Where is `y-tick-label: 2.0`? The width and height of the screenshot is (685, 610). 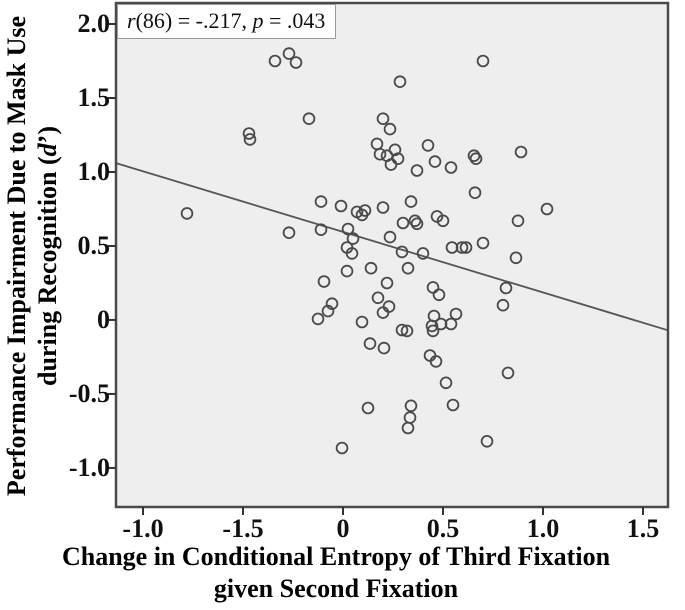
y-tick-label: 2.0 is located at coordinates (94, 23).